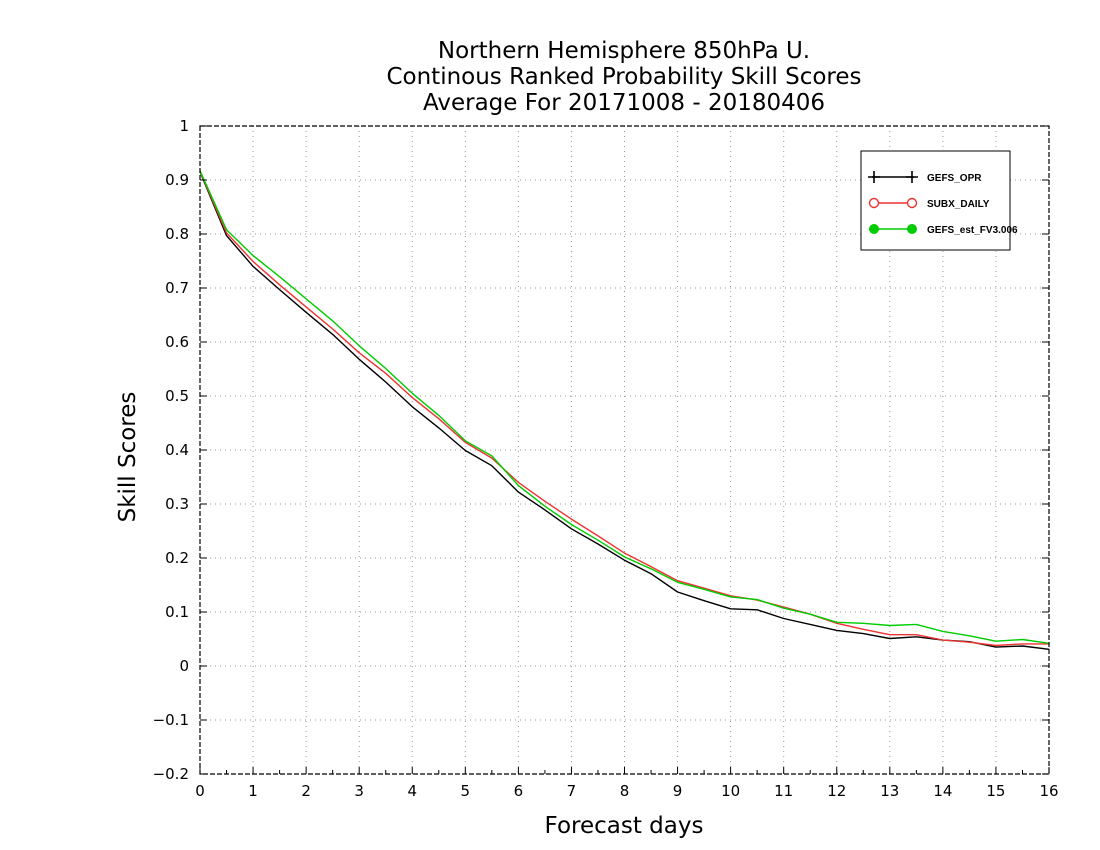 Image resolution: width=1100 pixels, height=850 pixels. Describe the element at coordinates (200, 791) in the screenshot. I see `x-tick-label: 0` at that location.